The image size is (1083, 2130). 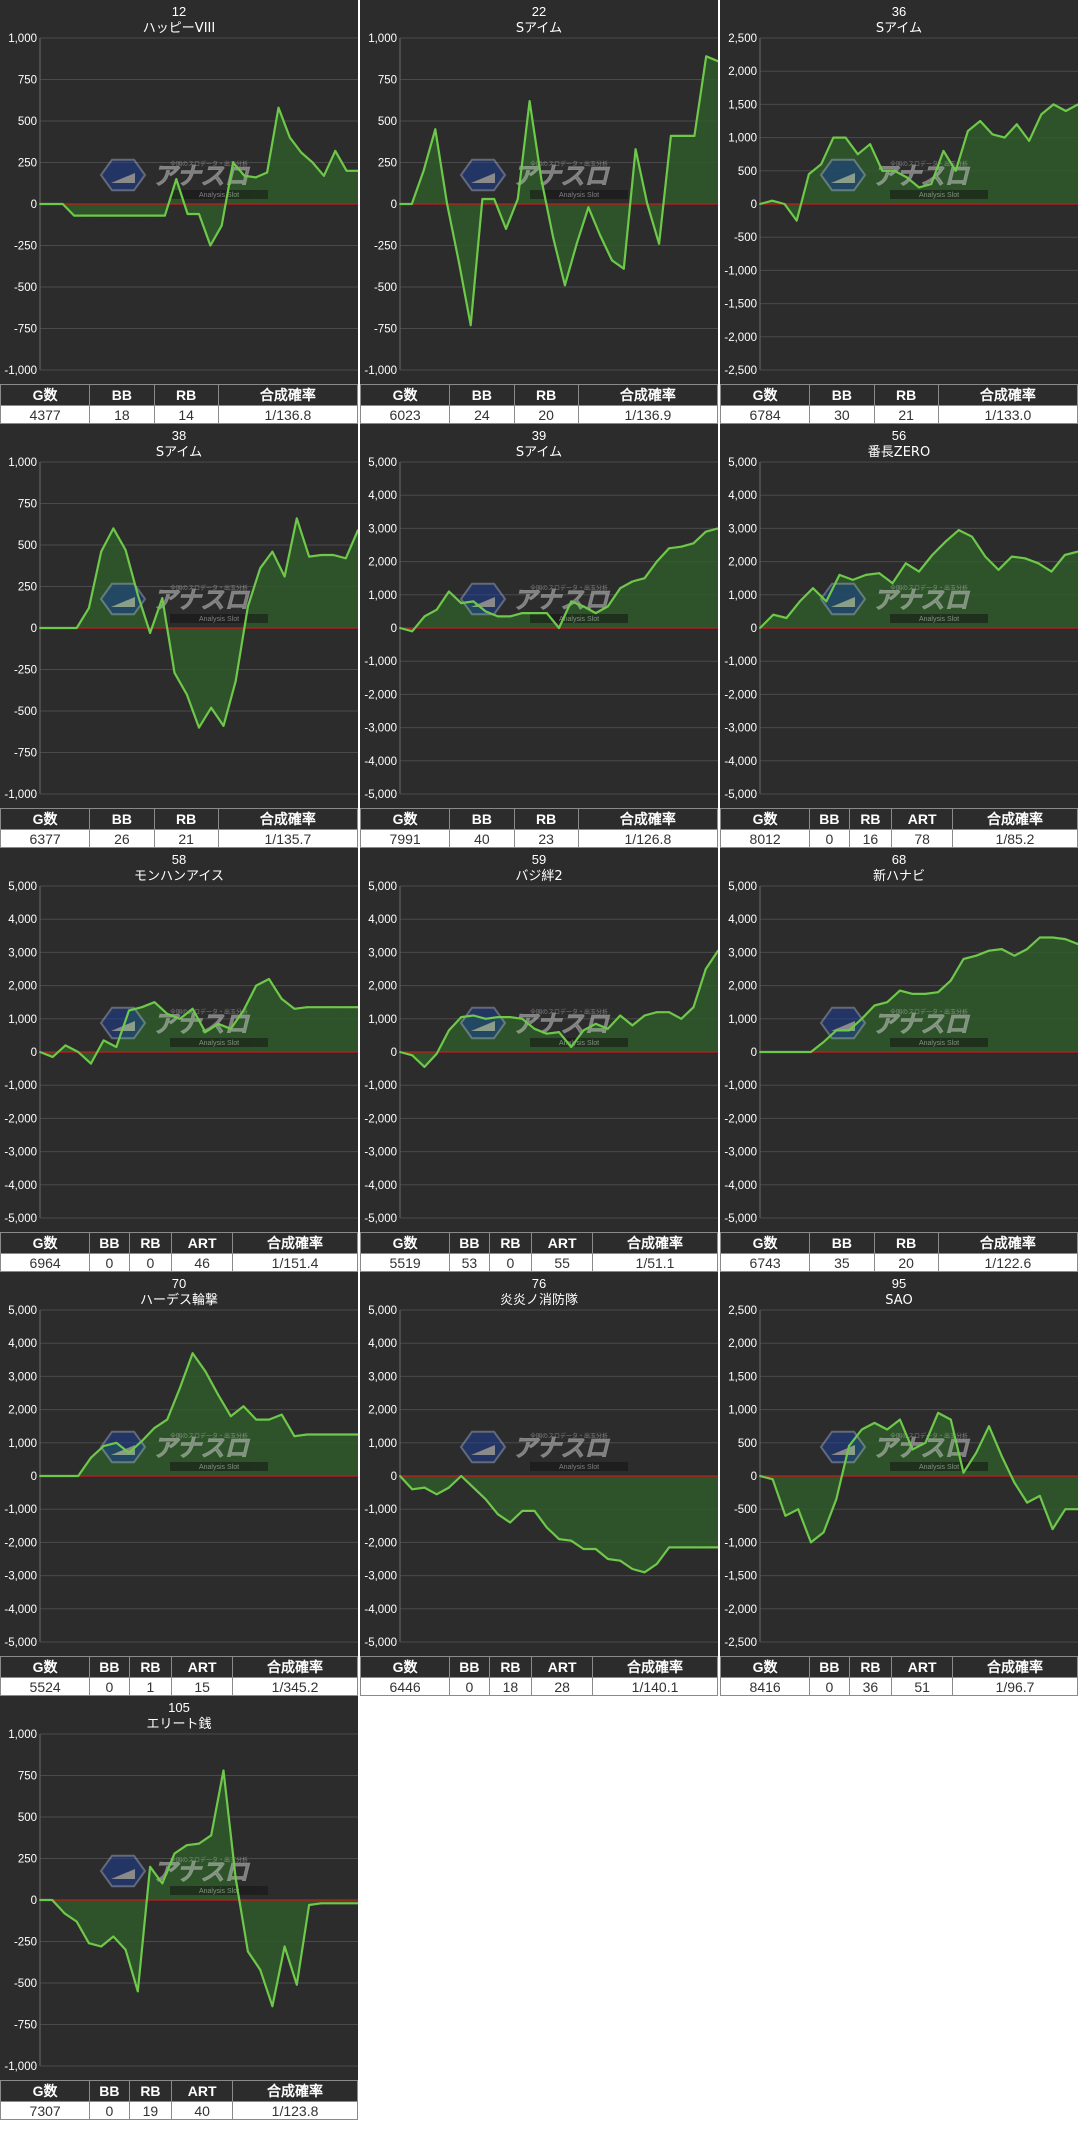 What do you see at coordinates (648, 838) in the screenshot?
I see `stats-value-cell: 1/126.8` at bounding box center [648, 838].